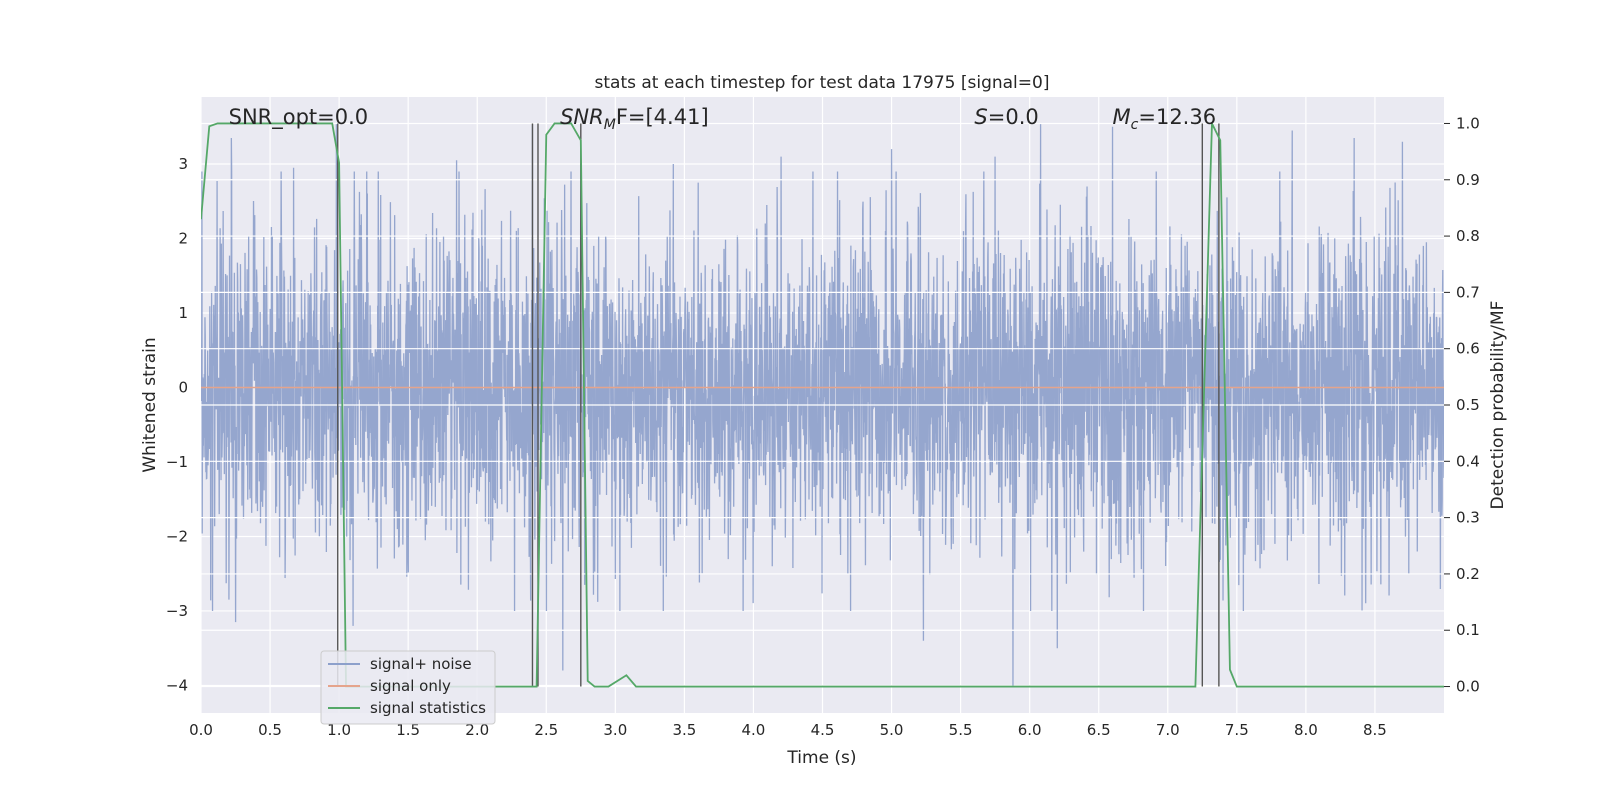  What do you see at coordinates (1468, 292) in the screenshot?
I see `y2-tick-label-7: 0.7` at bounding box center [1468, 292].